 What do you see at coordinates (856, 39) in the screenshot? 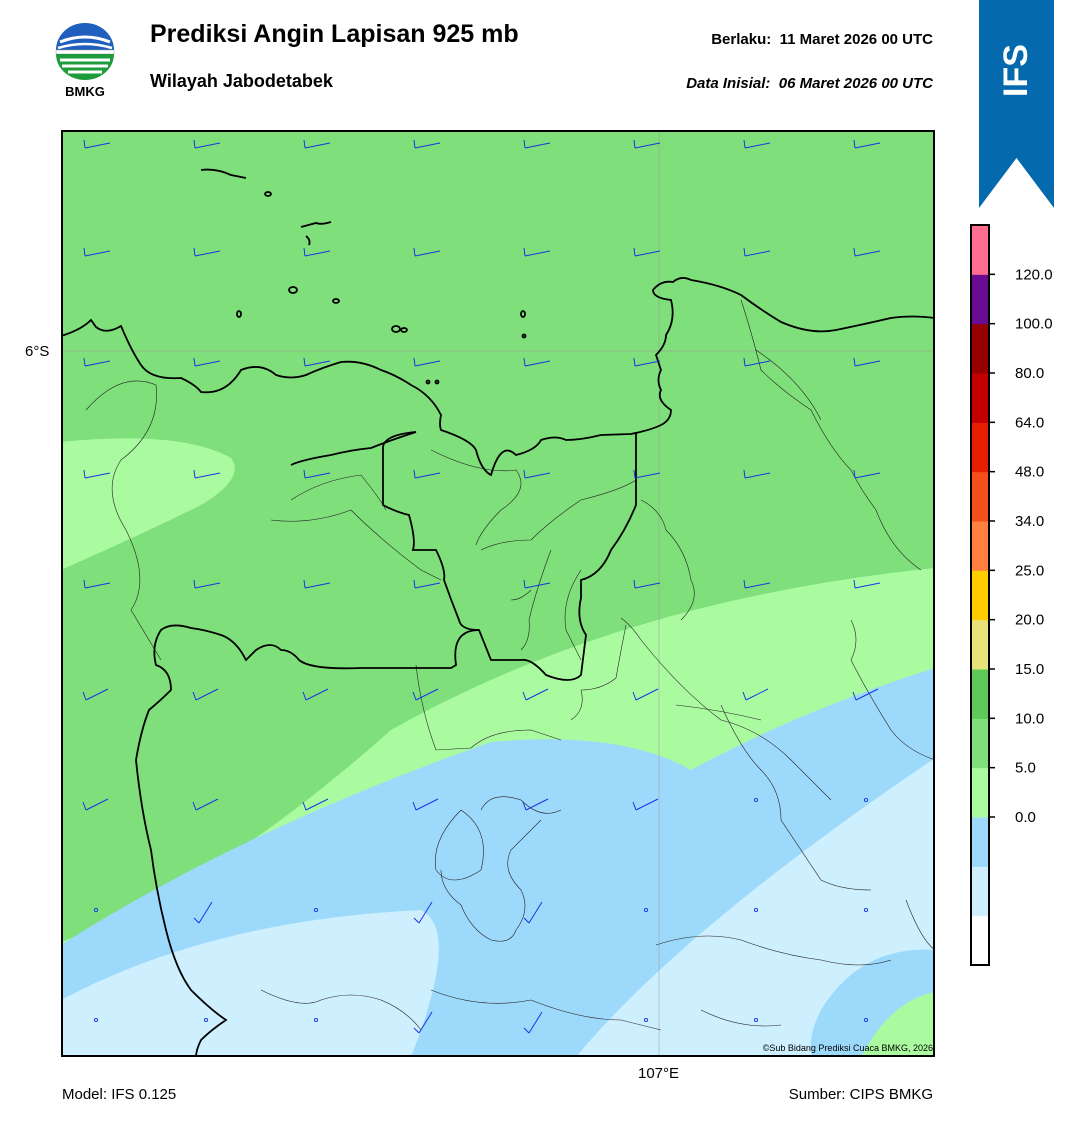
I see `valid-value: 11 Maret 2026 00 UTC` at bounding box center [856, 39].